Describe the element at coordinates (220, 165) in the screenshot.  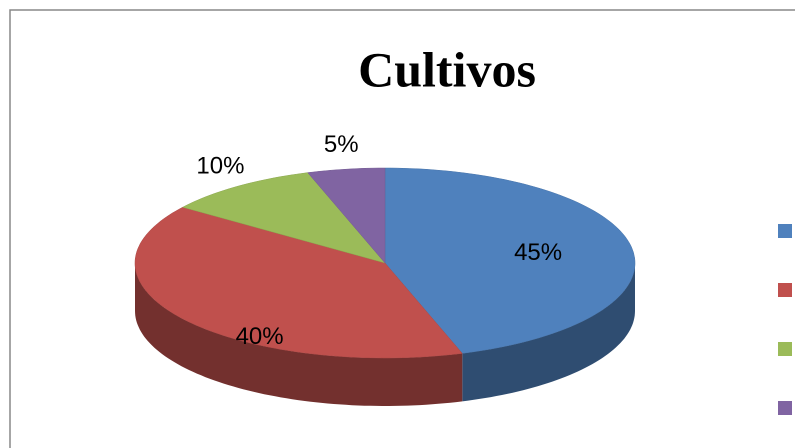
I see `data-label: 10%` at that location.